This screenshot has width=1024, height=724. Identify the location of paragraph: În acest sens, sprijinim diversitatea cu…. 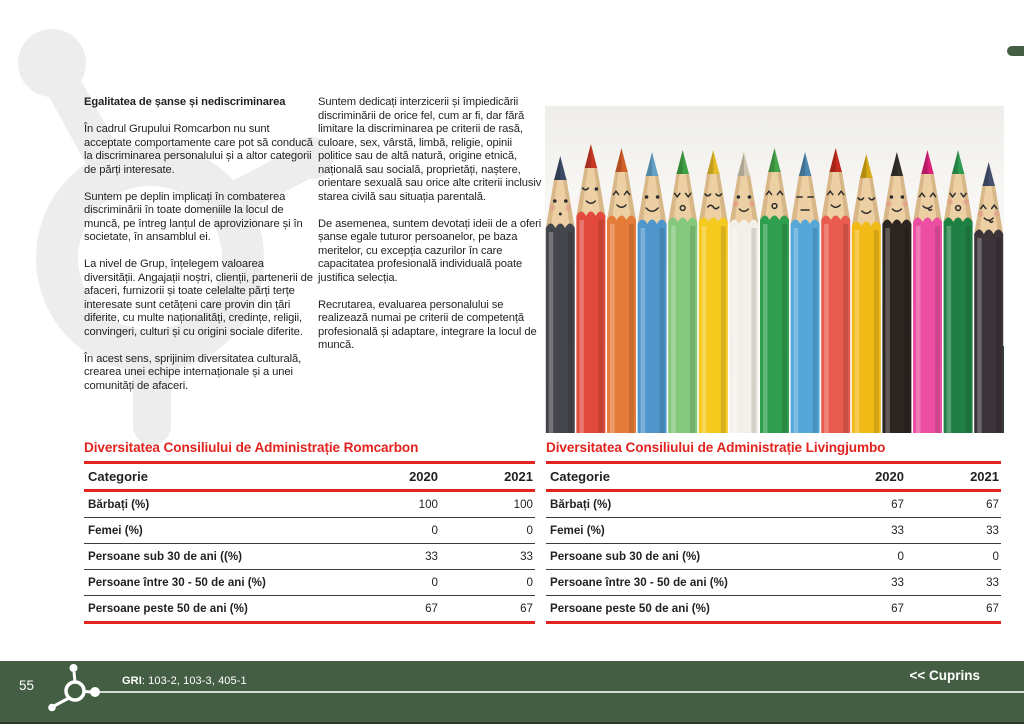
(193, 372).